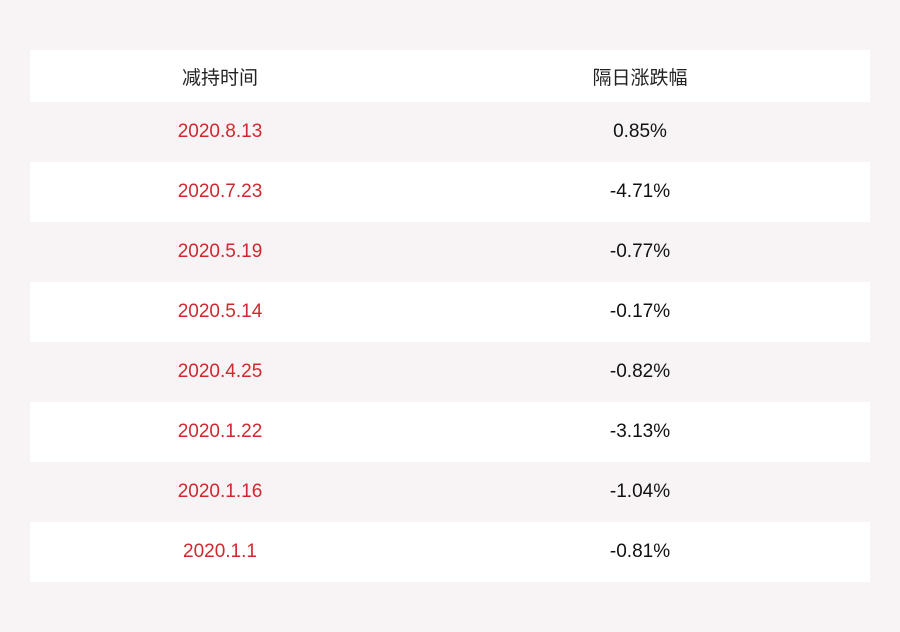 The width and height of the screenshot is (900, 632). I want to click on table-row: 2020.1.16 -1.04%, so click(450, 492).